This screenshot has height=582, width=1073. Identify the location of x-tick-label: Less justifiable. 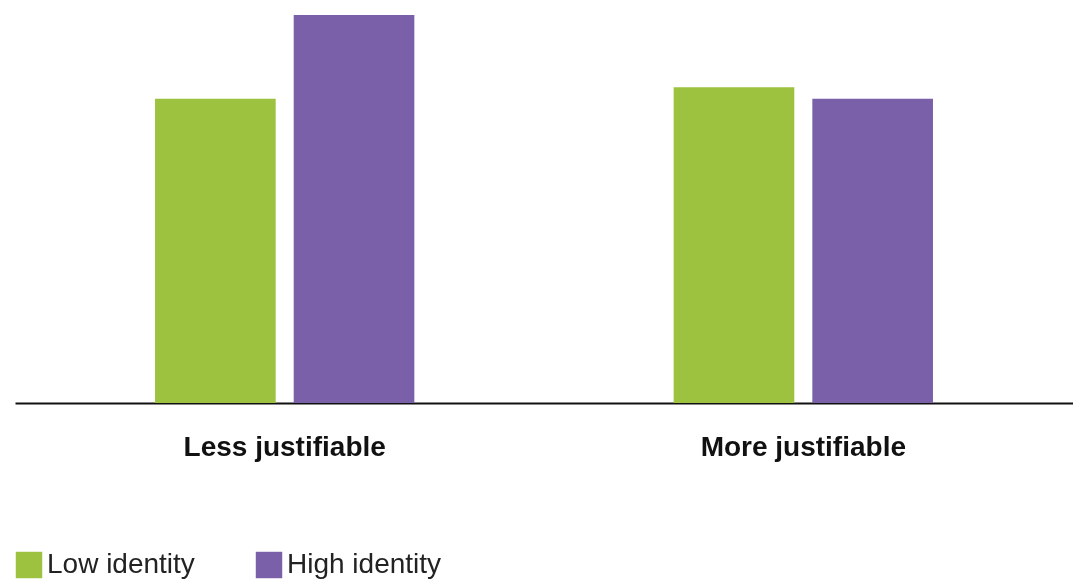
(284, 446).